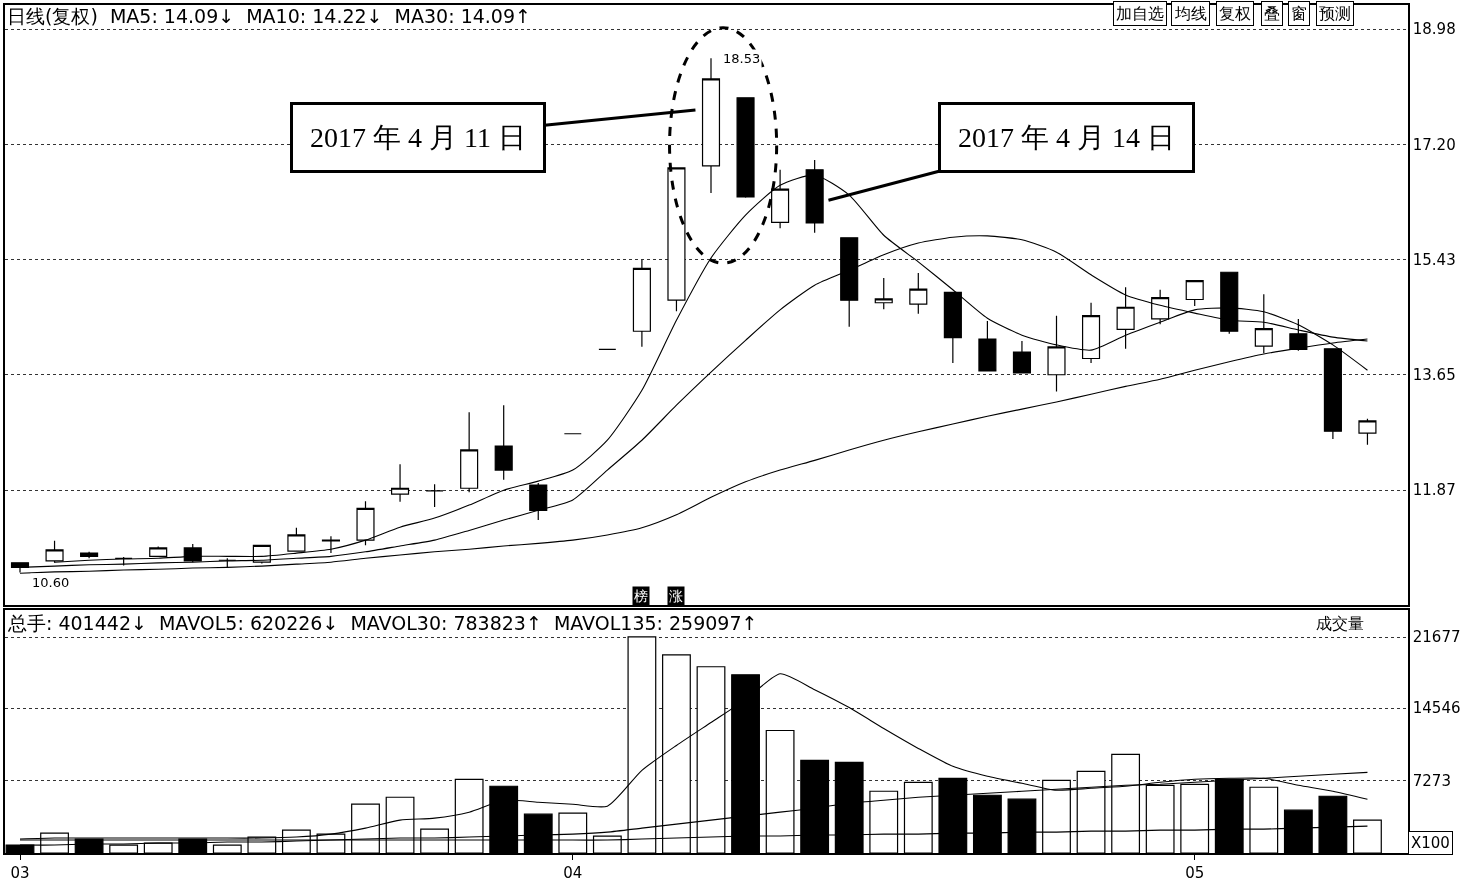 This screenshot has height=881, width=1472. What do you see at coordinates (51, 582) in the screenshot?
I see `annotation: 10.60` at bounding box center [51, 582].